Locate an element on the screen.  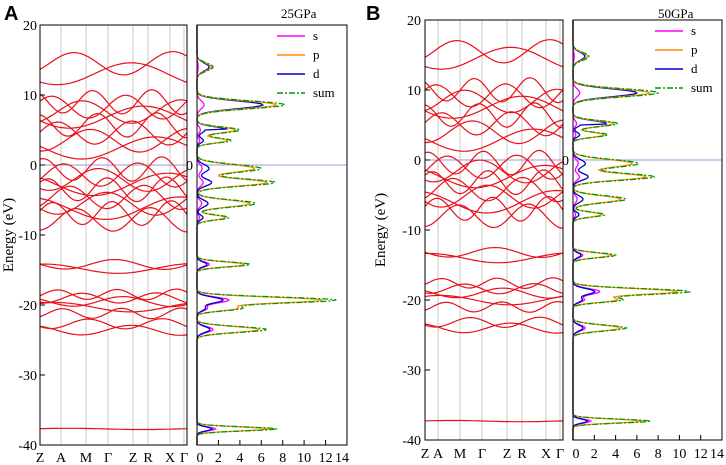
panel-a-kpoint-labels: Z A M Γ Z R X Γ is located at coordinates (112, 458).